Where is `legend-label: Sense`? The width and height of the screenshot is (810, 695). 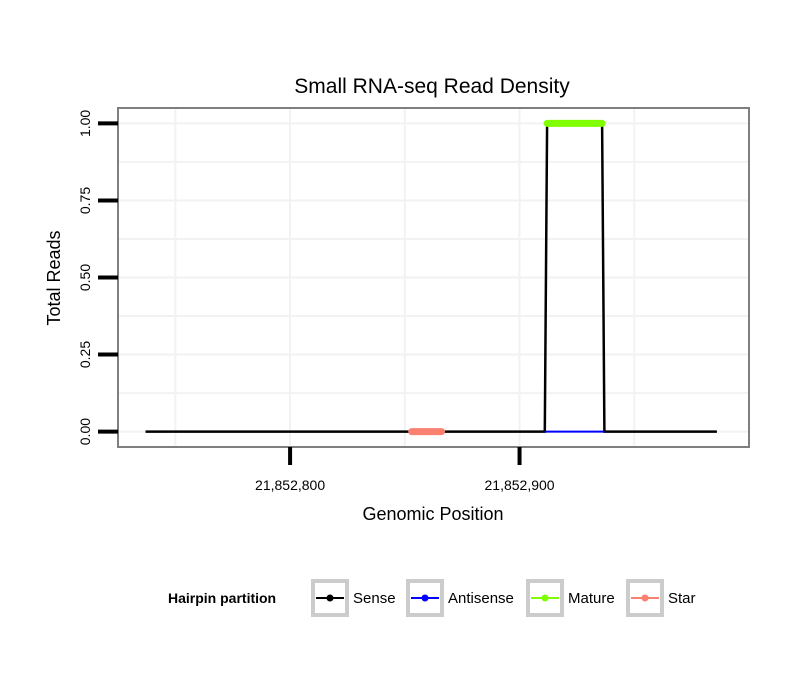
legend-label: Sense is located at coordinates (374, 598).